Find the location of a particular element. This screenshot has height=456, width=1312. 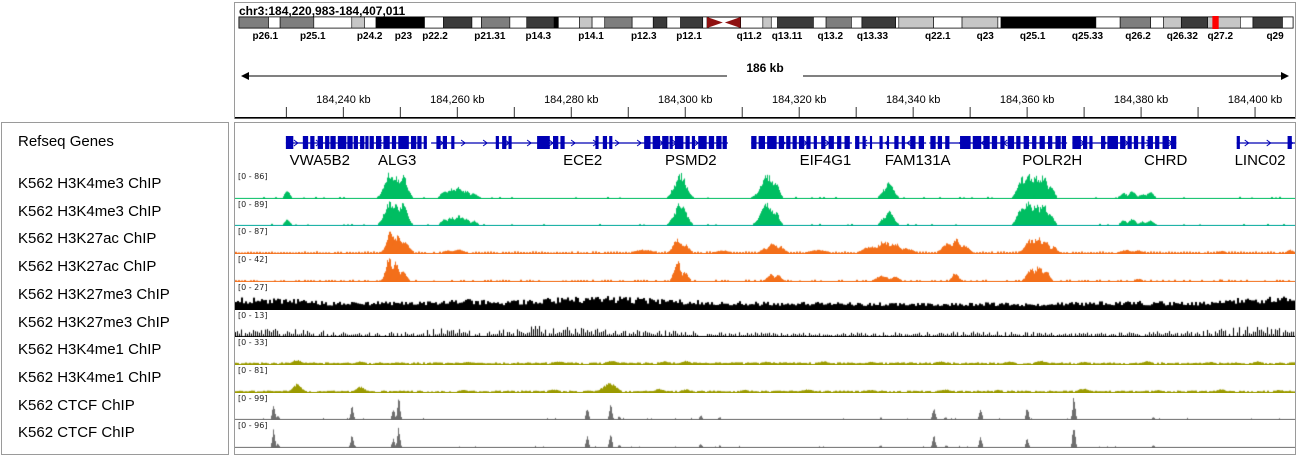

cytoband-label: p14.3 is located at coordinates (539, 36).